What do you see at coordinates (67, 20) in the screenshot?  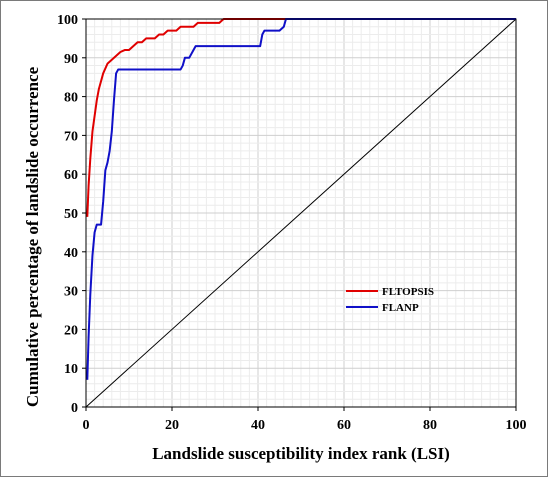 I see `y-tick-label: 100` at bounding box center [67, 20].